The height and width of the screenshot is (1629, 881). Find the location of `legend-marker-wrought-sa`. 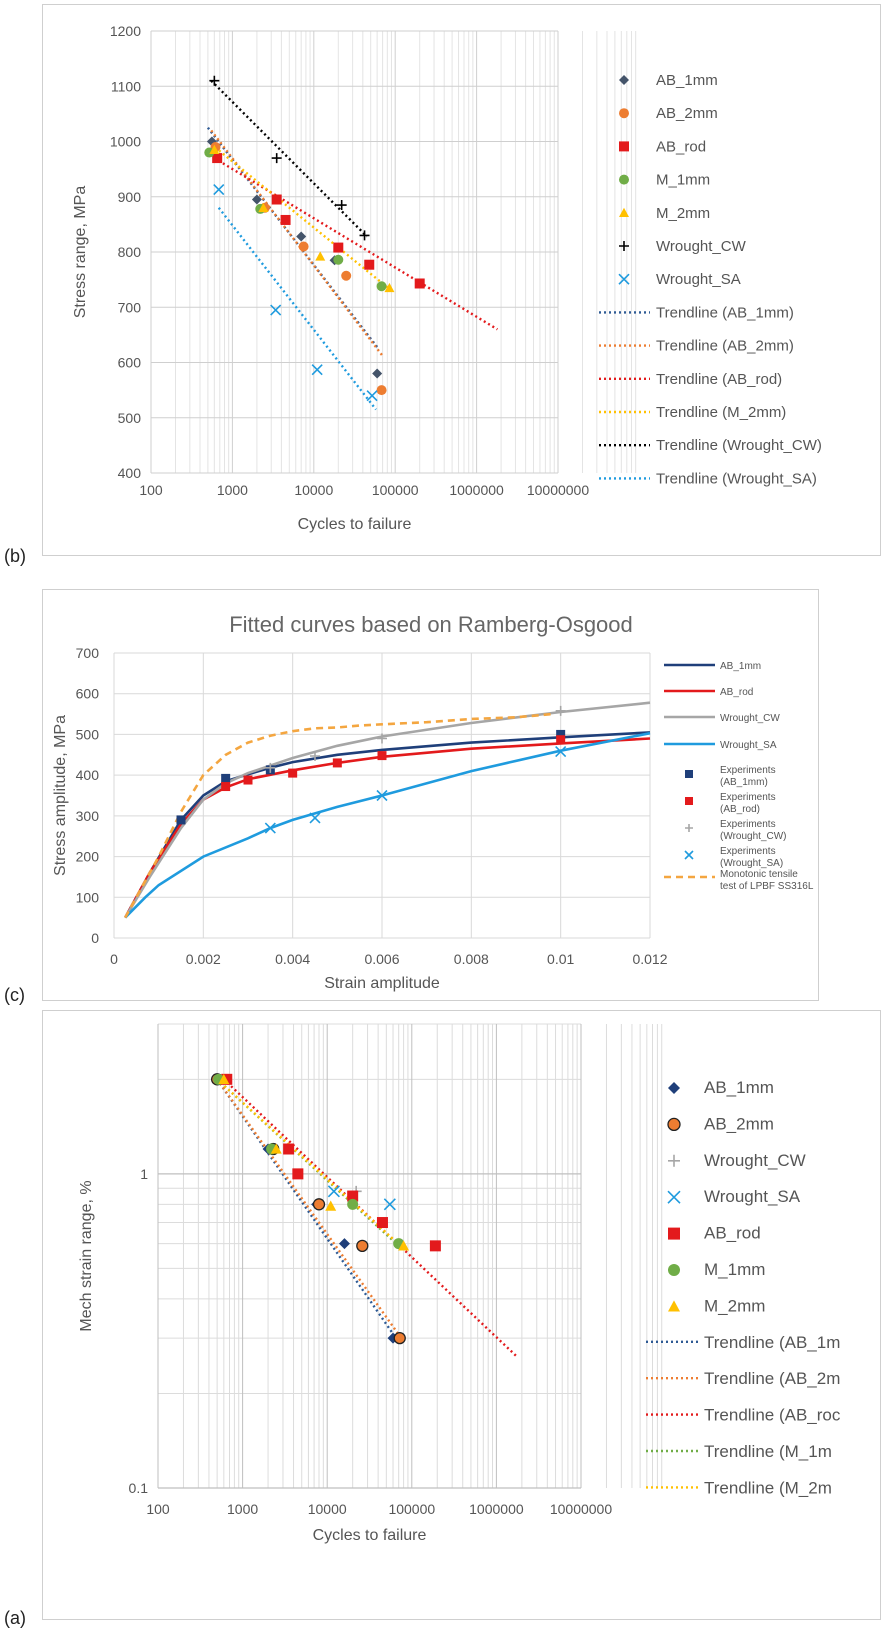

legend-marker-wrought-sa is located at coordinates (674, 1197).